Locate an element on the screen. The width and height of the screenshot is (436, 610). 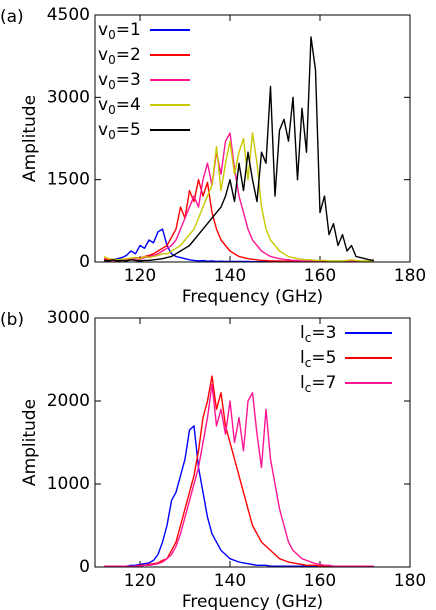
legend-label: lc=5 is located at coordinates (318, 359).